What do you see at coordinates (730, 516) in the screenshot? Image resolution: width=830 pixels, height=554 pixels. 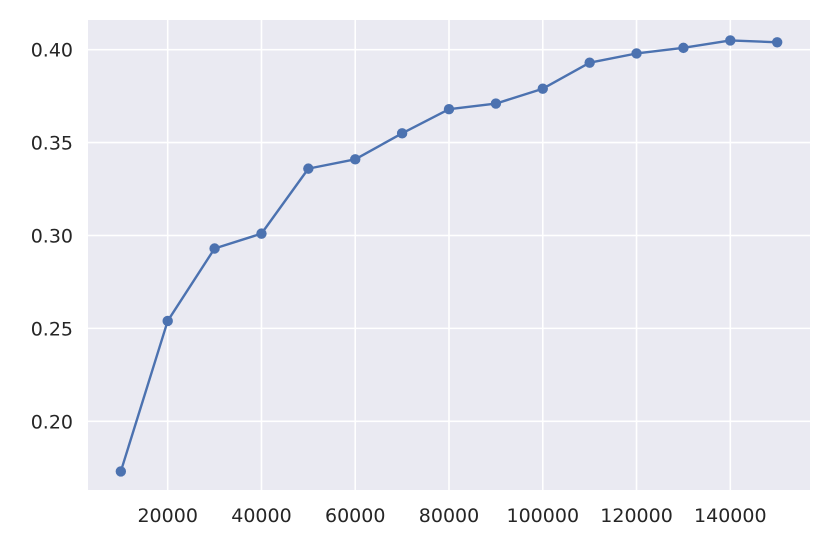 I see `x-tick-label: 140000` at bounding box center [730, 516].